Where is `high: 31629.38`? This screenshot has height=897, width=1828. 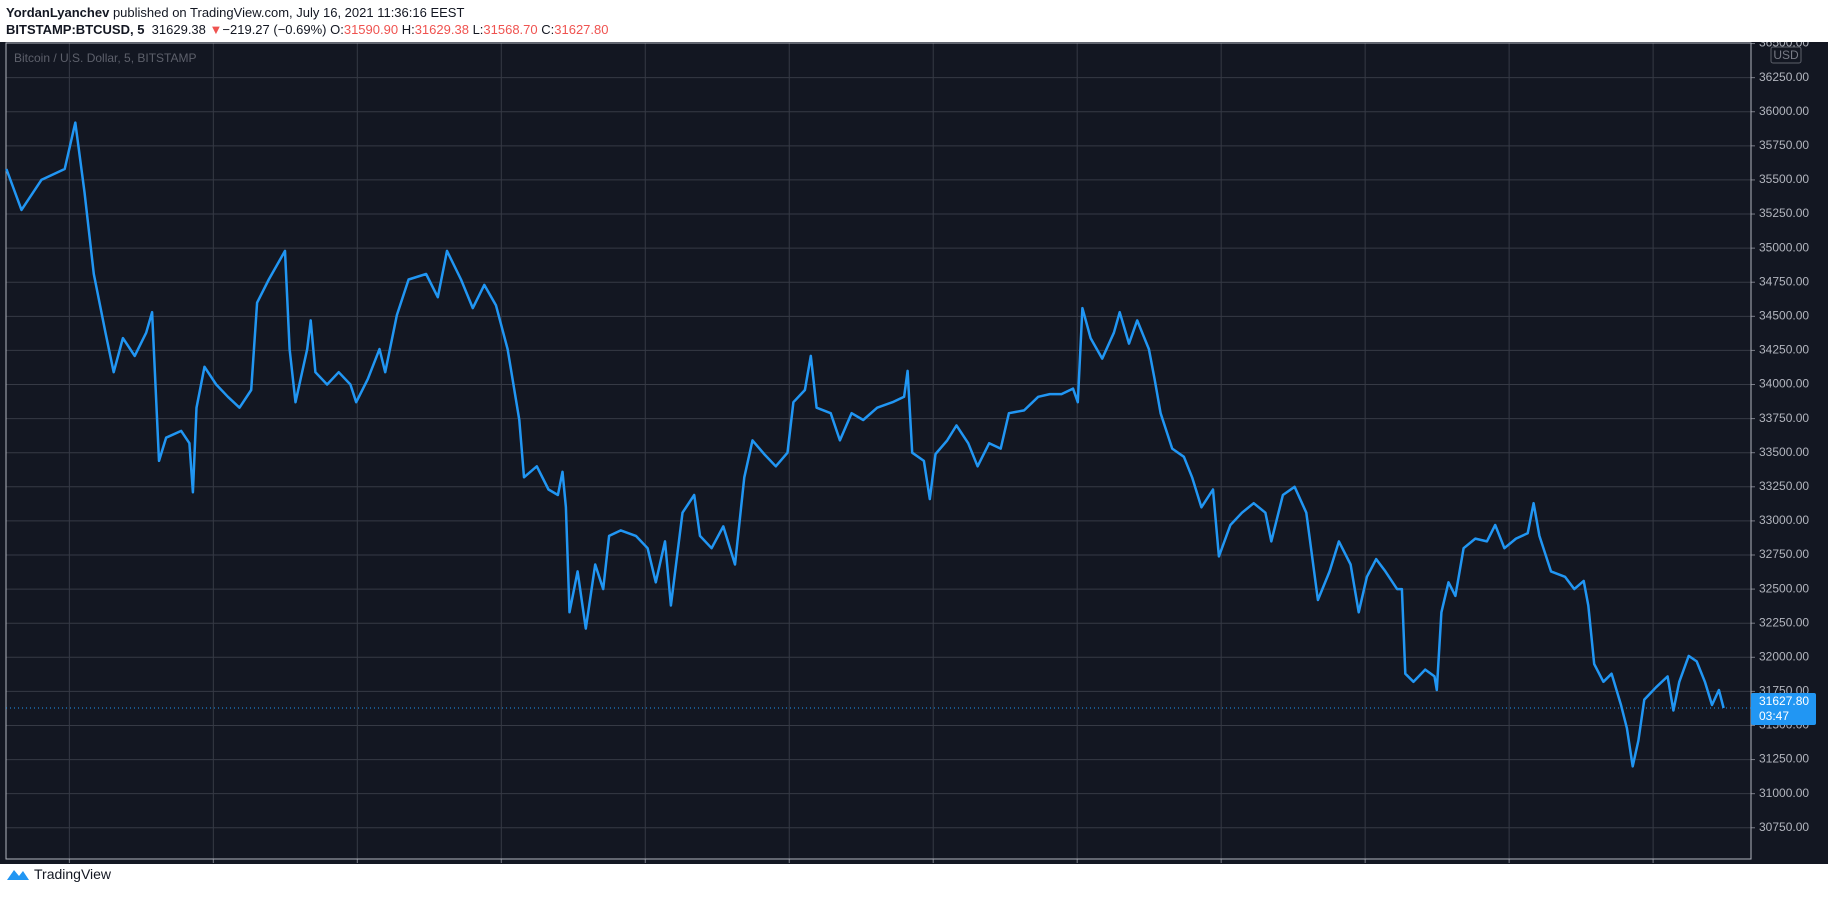 high: 31629.38 is located at coordinates (441, 29).